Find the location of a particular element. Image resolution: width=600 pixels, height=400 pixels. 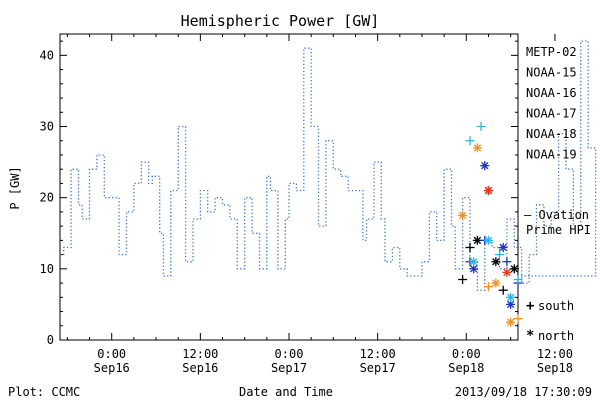

symbol-legend-label: north is located at coordinates (556, 336).